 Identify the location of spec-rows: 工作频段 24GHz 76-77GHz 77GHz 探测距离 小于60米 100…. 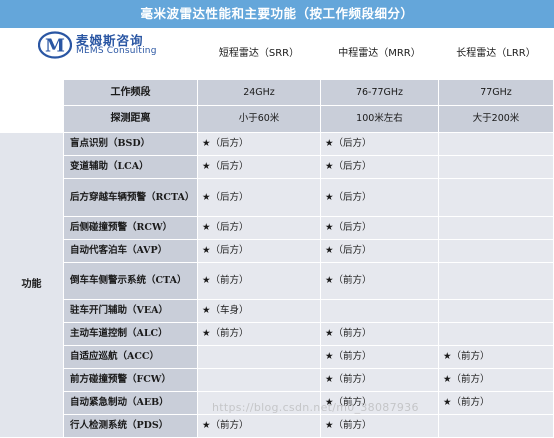
(277, 106).